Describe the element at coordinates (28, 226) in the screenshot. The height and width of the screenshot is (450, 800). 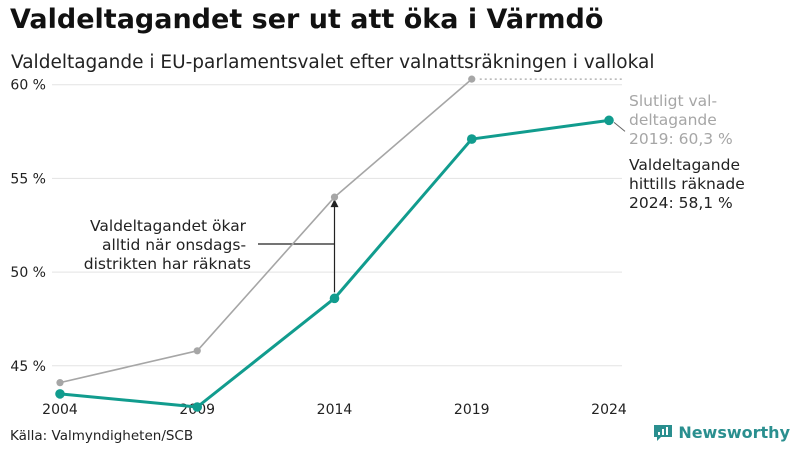
I see `y-axis-ticks: 45 % 50 % 55 % 60 %` at that location.